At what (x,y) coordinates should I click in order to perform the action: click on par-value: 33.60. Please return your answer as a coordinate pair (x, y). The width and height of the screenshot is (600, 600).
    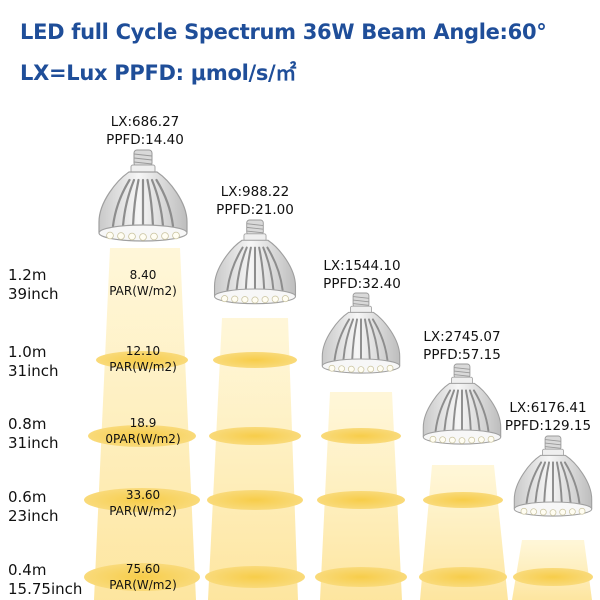
    Looking at the image, I should click on (143, 495).